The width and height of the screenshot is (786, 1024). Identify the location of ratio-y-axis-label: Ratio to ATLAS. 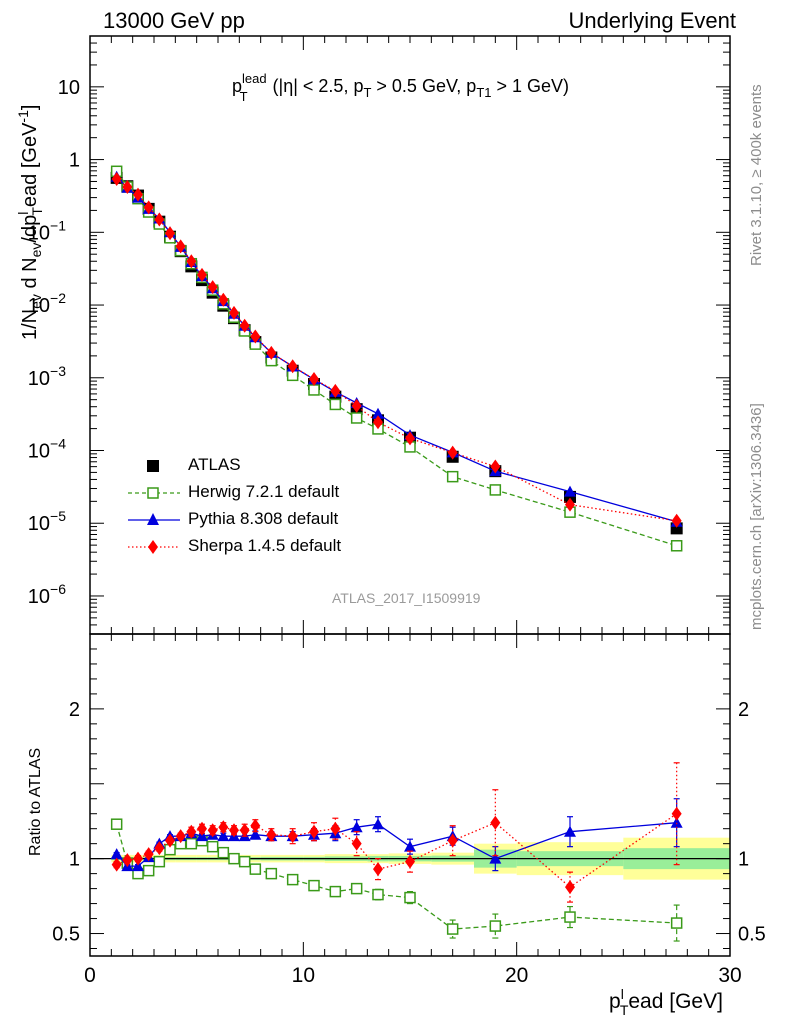
(35, 802).